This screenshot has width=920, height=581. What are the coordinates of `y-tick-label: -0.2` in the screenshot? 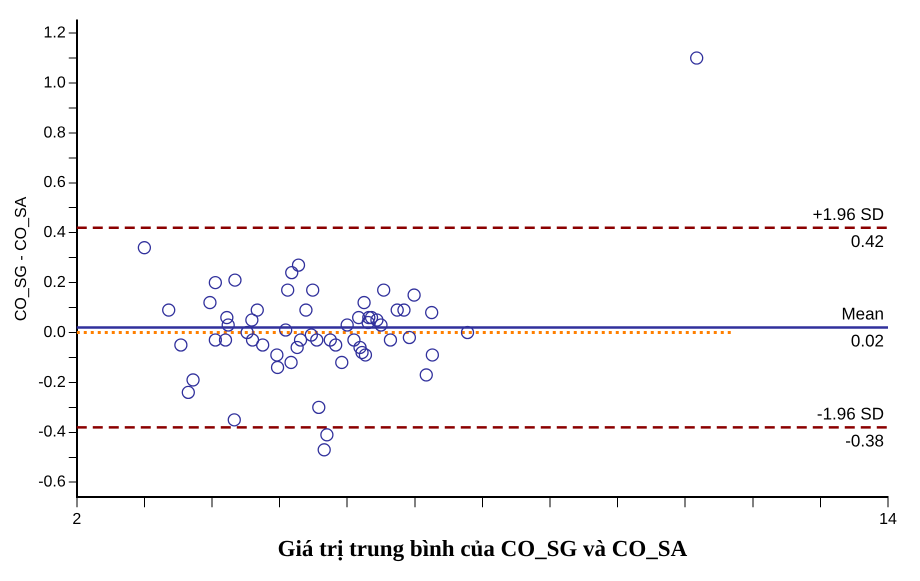 It's located at (52, 382).